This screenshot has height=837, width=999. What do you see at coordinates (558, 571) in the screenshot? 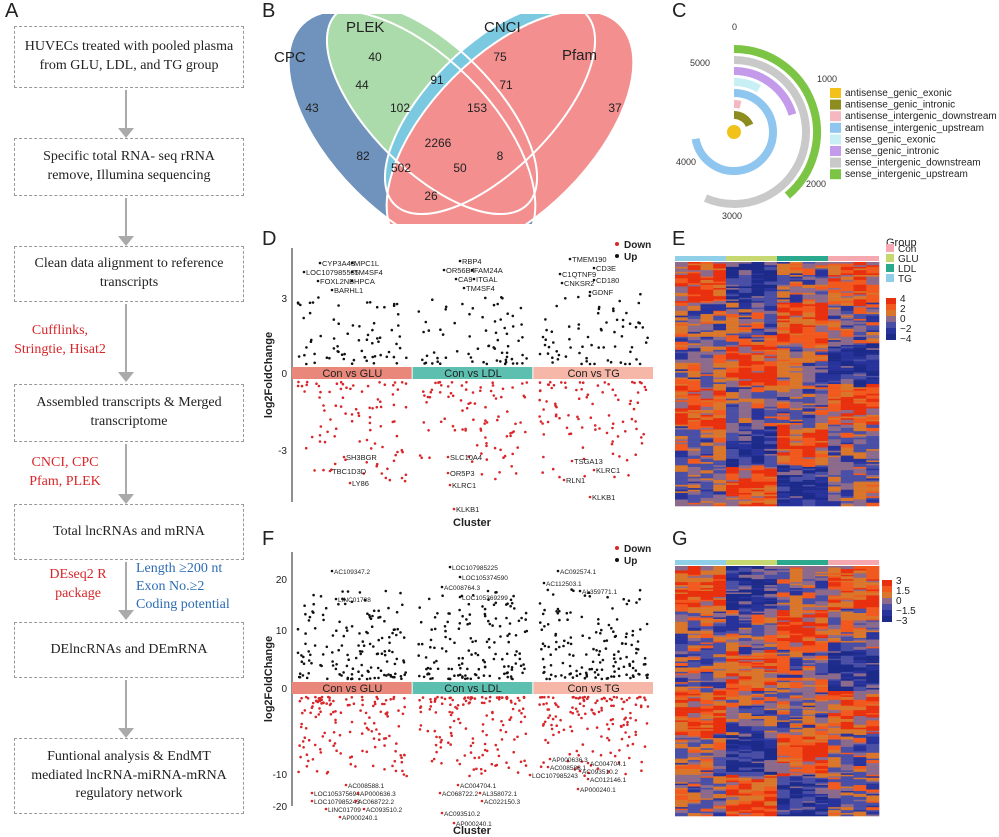
I see `labeled-point` at bounding box center [558, 571].